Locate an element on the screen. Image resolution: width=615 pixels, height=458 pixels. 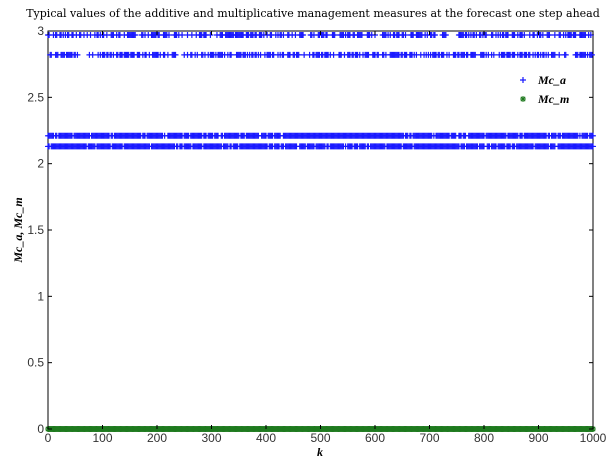
x-tick-label: 100 is located at coordinates (102, 438).